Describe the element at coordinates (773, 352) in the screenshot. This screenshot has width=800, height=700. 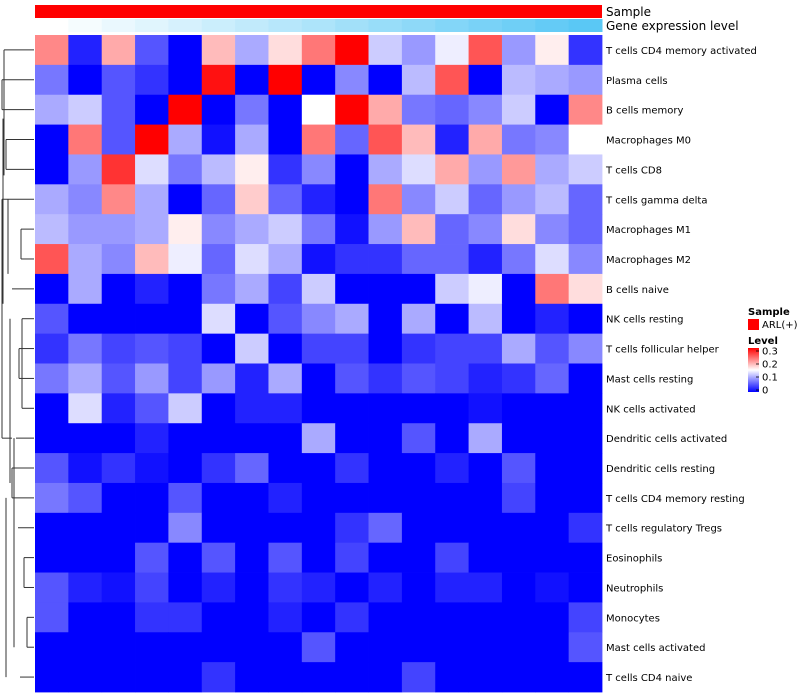
I see `legend: Sample ARL(+) Level 0.3 0.2 0.1 0` at that location.